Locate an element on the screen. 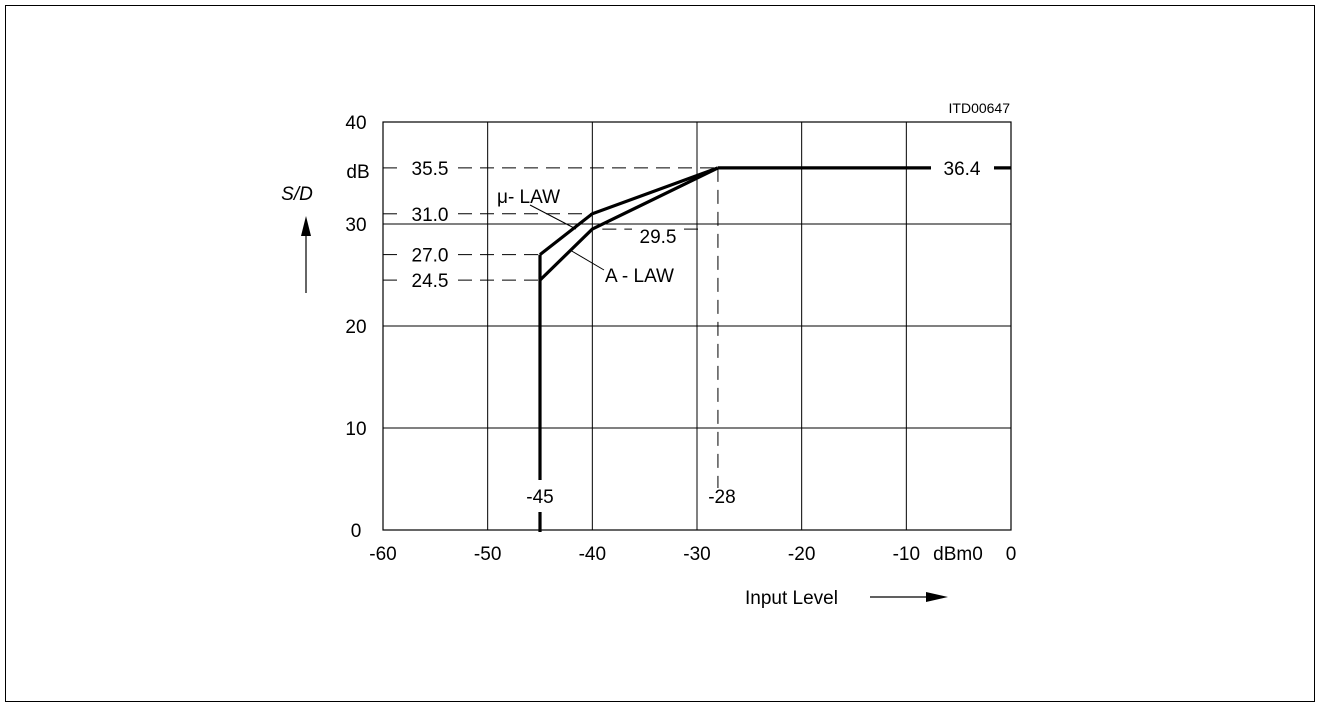 Image resolution: width=1322 pixels, height=709 pixels. x-tick-label: -30 is located at coordinates (696, 554).